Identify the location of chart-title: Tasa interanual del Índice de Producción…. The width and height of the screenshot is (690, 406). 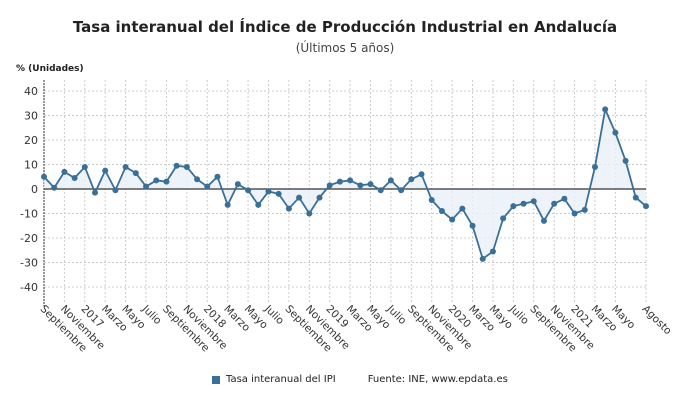
(345, 27).